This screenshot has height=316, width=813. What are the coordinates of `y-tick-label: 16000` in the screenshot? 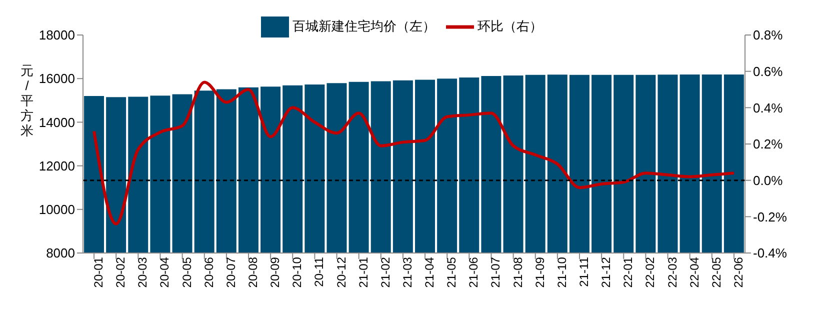 It's located at (56, 78).